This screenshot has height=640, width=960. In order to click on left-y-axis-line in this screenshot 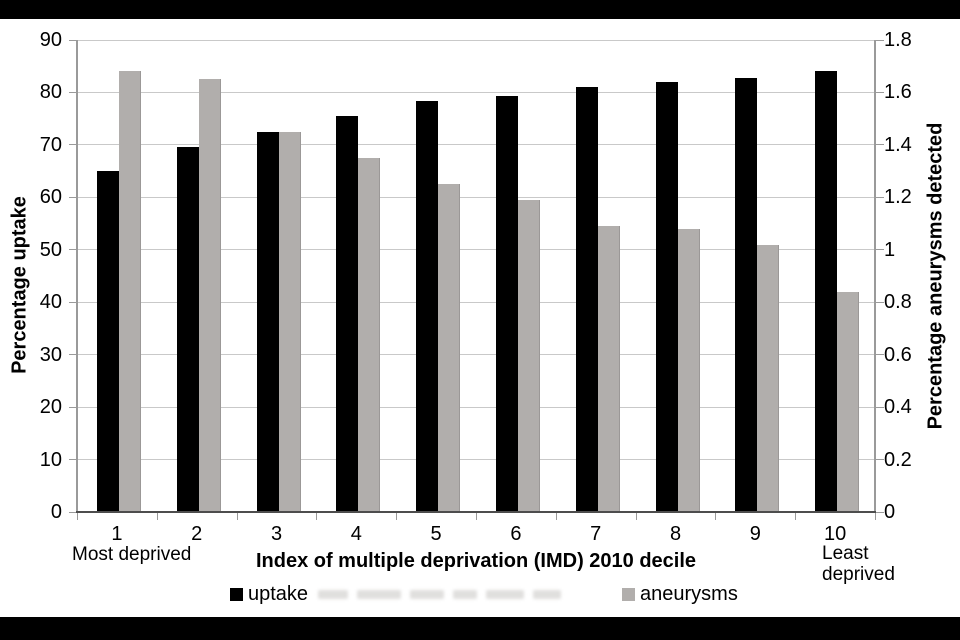, I will do `click(77, 276)`.